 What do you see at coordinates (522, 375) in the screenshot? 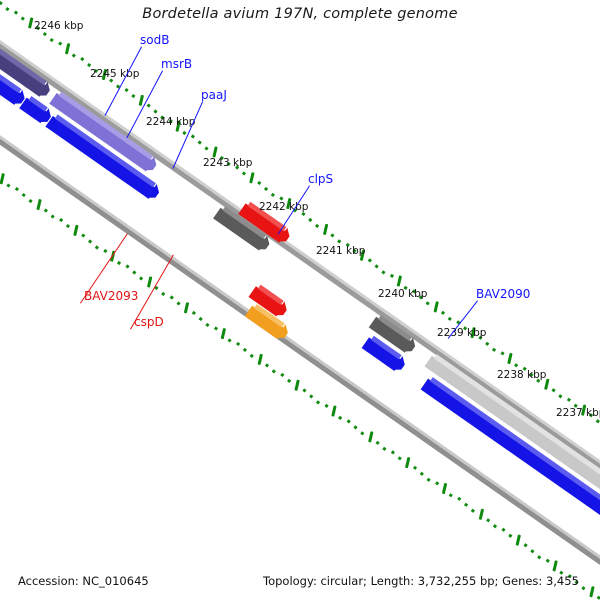
I see `scale-label: 2238 kbp` at bounding box center [522, 375].